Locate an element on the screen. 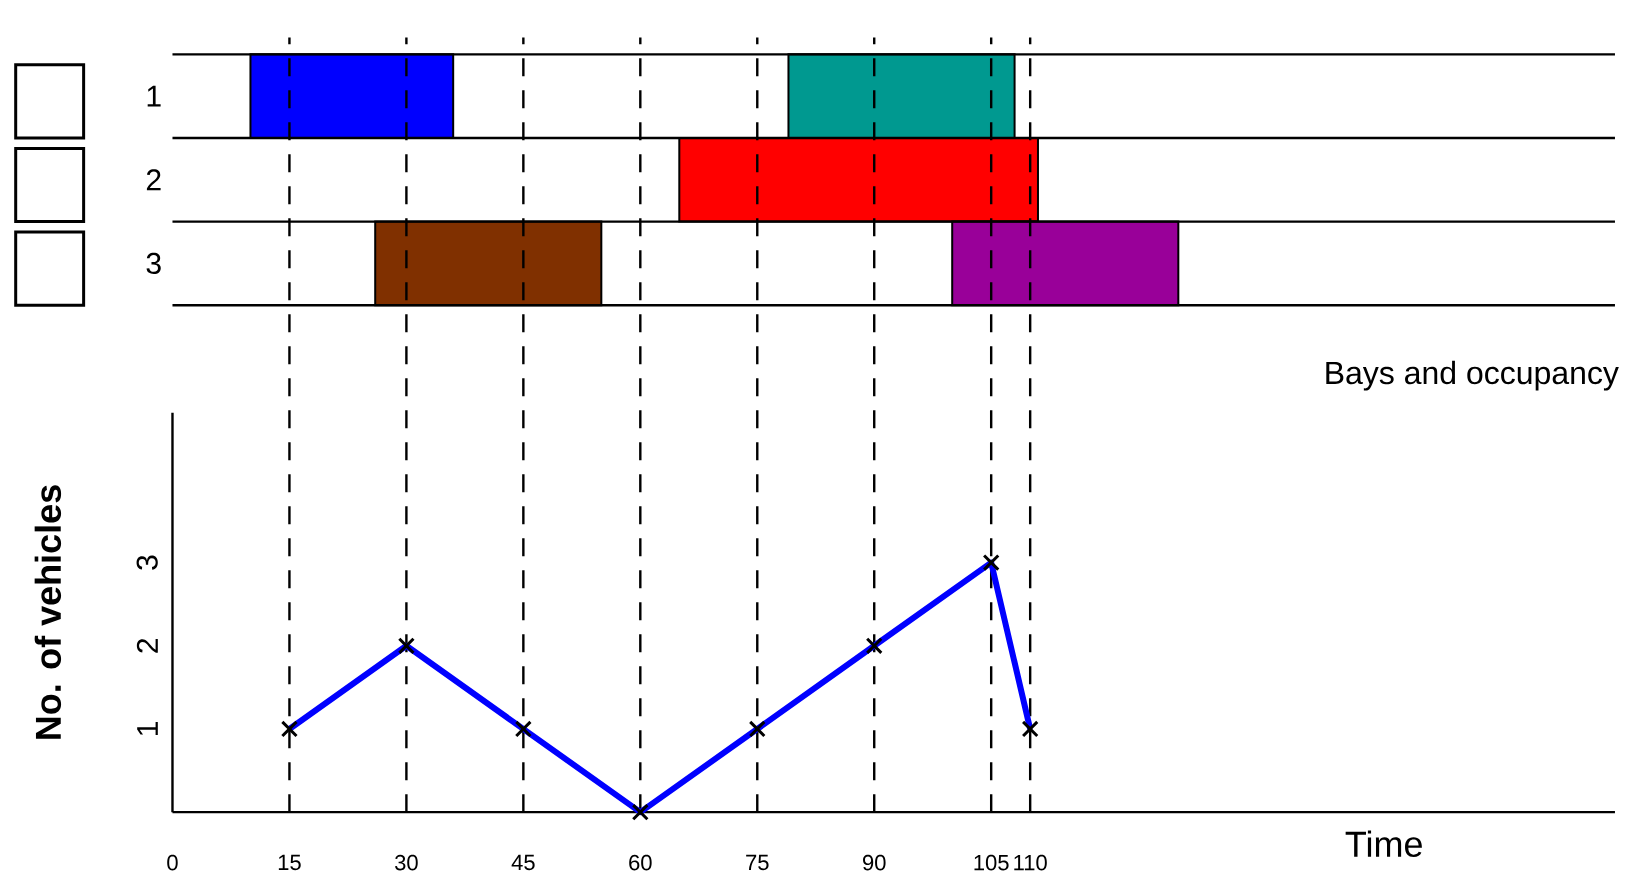 This screenshot has width=1639, height=888. x-tick-label: 75 is located at coordinates (757, 862).